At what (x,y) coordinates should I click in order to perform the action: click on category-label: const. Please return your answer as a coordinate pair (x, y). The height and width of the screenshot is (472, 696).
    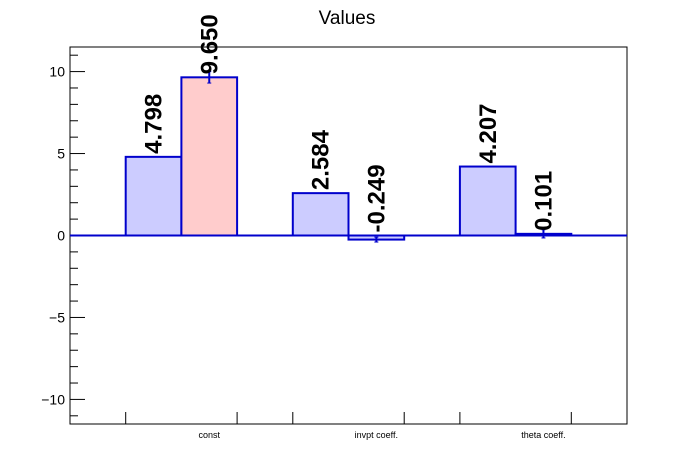
    Looking at the image, I should click on (209, 435).